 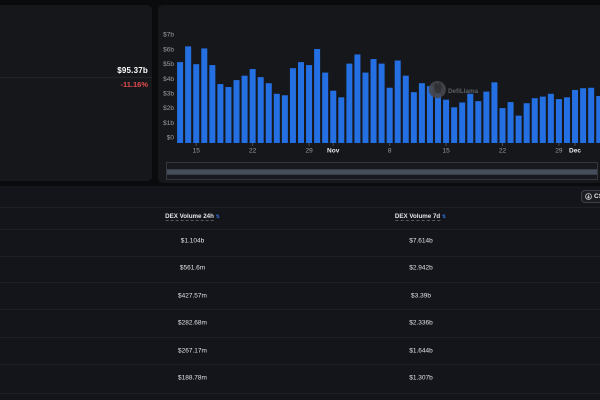 What do you see at coordinates (463, 91) in the screenshot?
I see `svg-text: DefiLlama` at bounding box center [463, 91].